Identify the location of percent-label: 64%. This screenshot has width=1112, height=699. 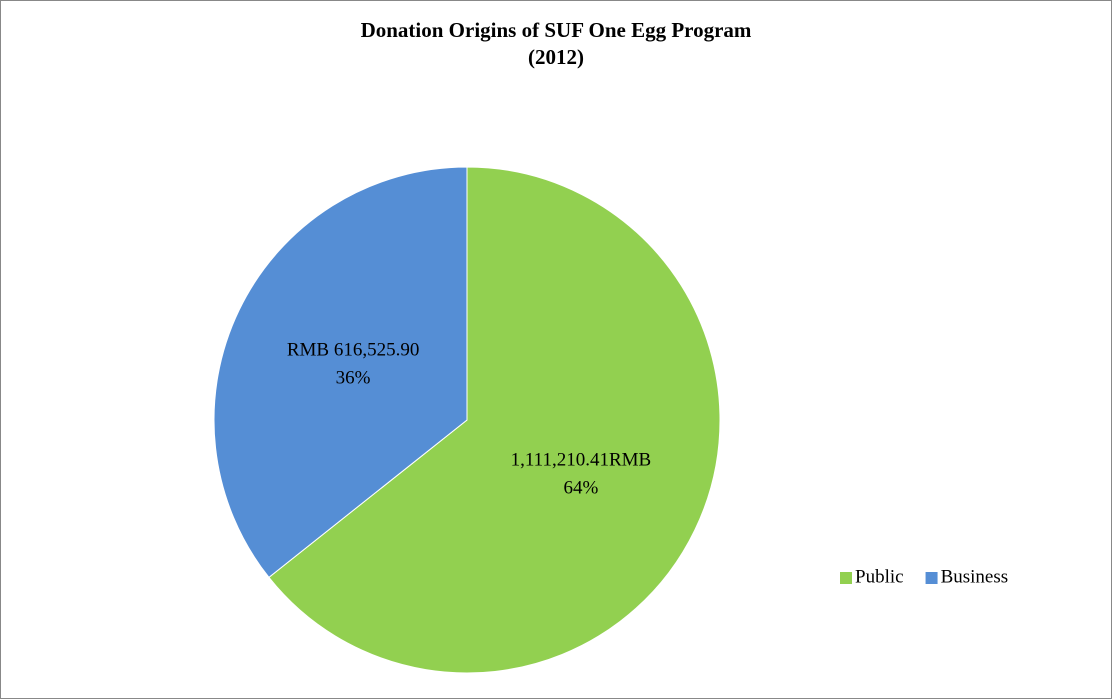
(581, 487).